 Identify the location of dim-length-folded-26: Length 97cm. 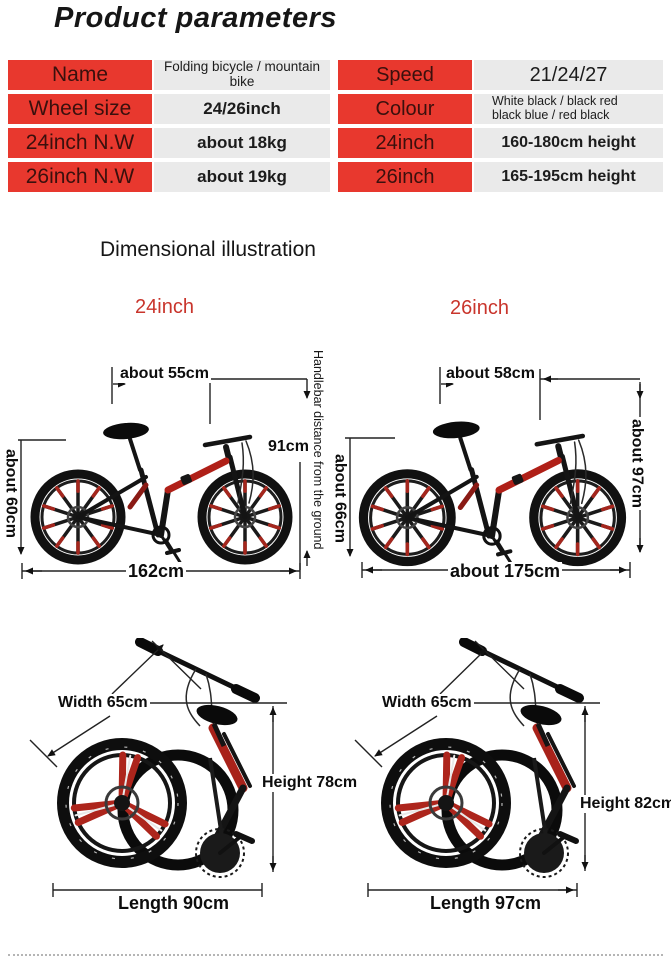
(486, 903).